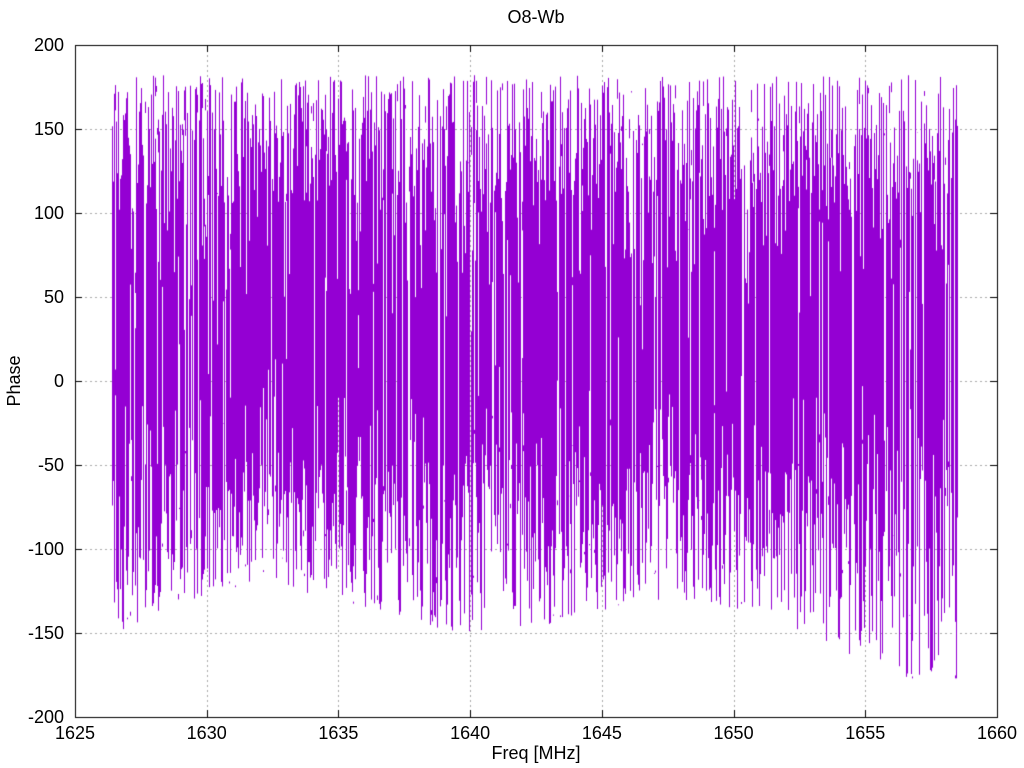  What do you see at coordinates (601, 733) in the screenshot?
I see `x-tick-label: 1645` at bounding box center [601, 733].